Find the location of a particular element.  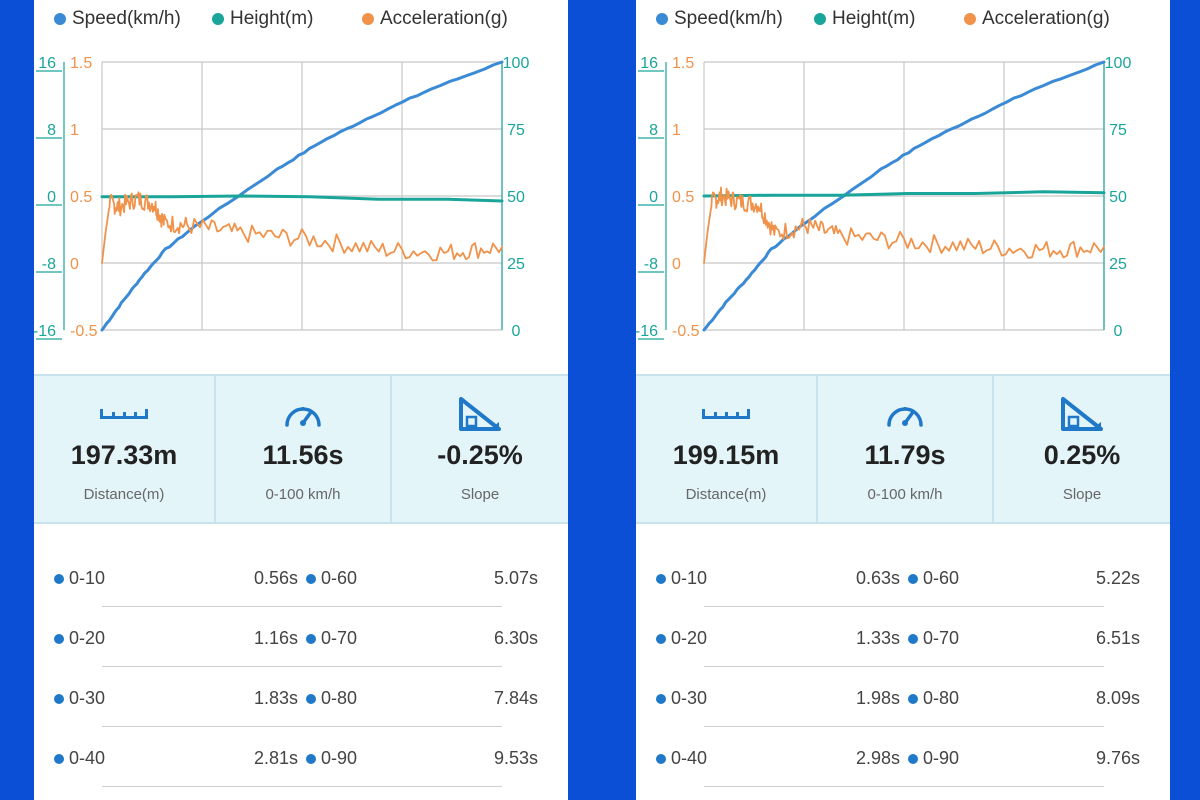

split-label-left: 0-40 is located at coordinates (681, 758).